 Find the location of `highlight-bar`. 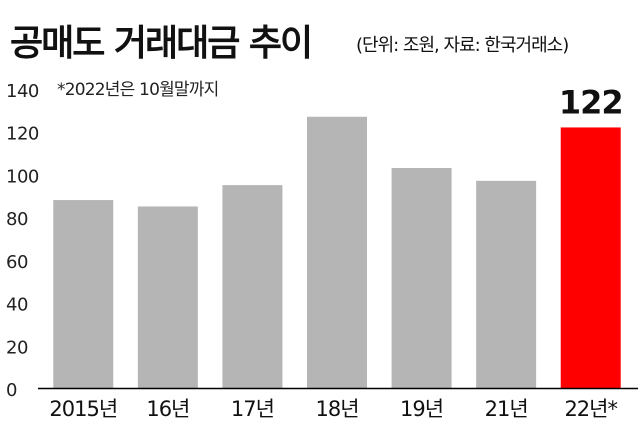

highlight-bar is located at coordinates (590, 257).